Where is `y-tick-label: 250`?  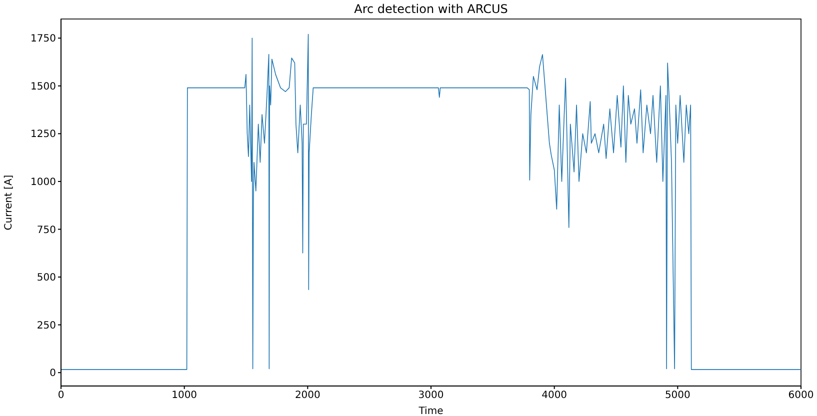
y-tick-label: 250 is located at coordinates (46, 326).